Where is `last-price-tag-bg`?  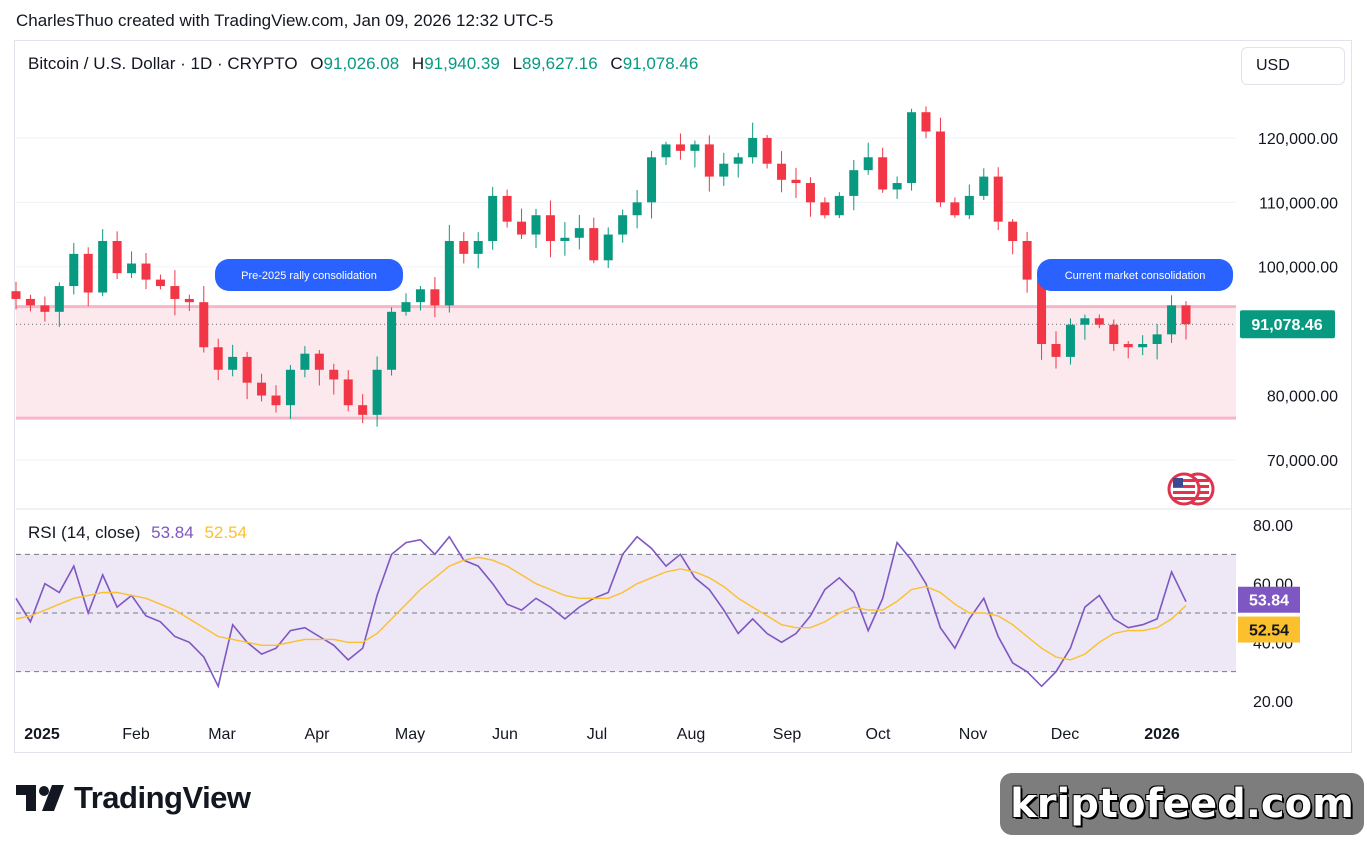 last-price-tag-bg is located at coordinates (1287, 324).